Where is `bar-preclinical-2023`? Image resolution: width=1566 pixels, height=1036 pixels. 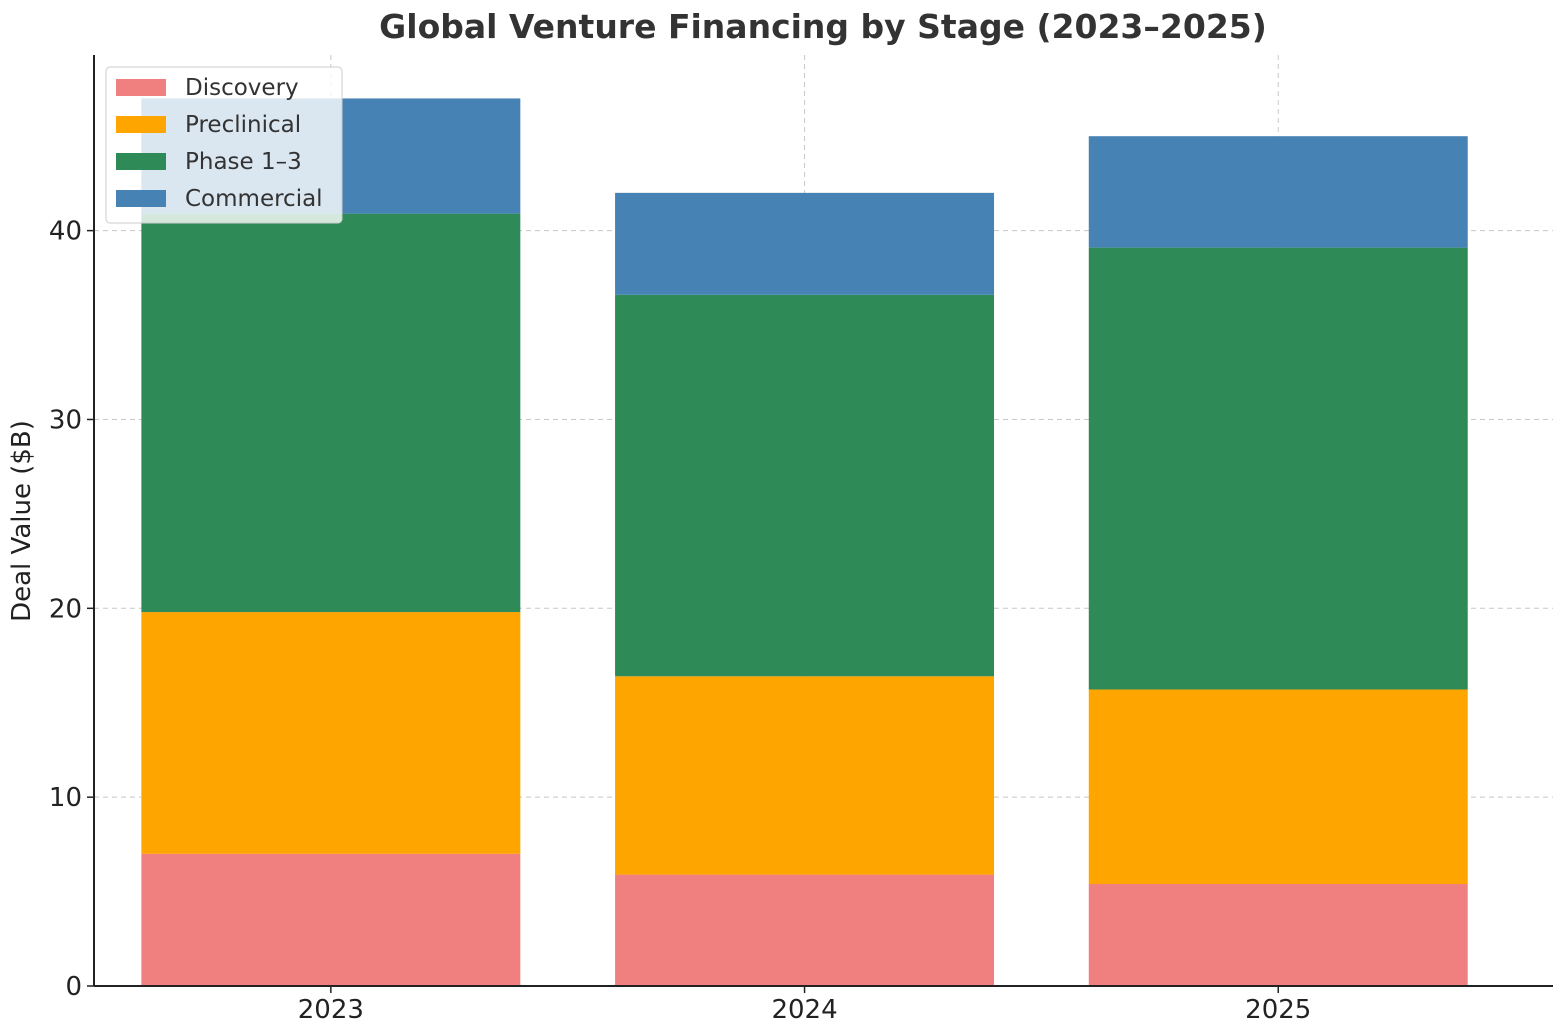 bar-preclinical-2023 is located at coordinates (331, 733).